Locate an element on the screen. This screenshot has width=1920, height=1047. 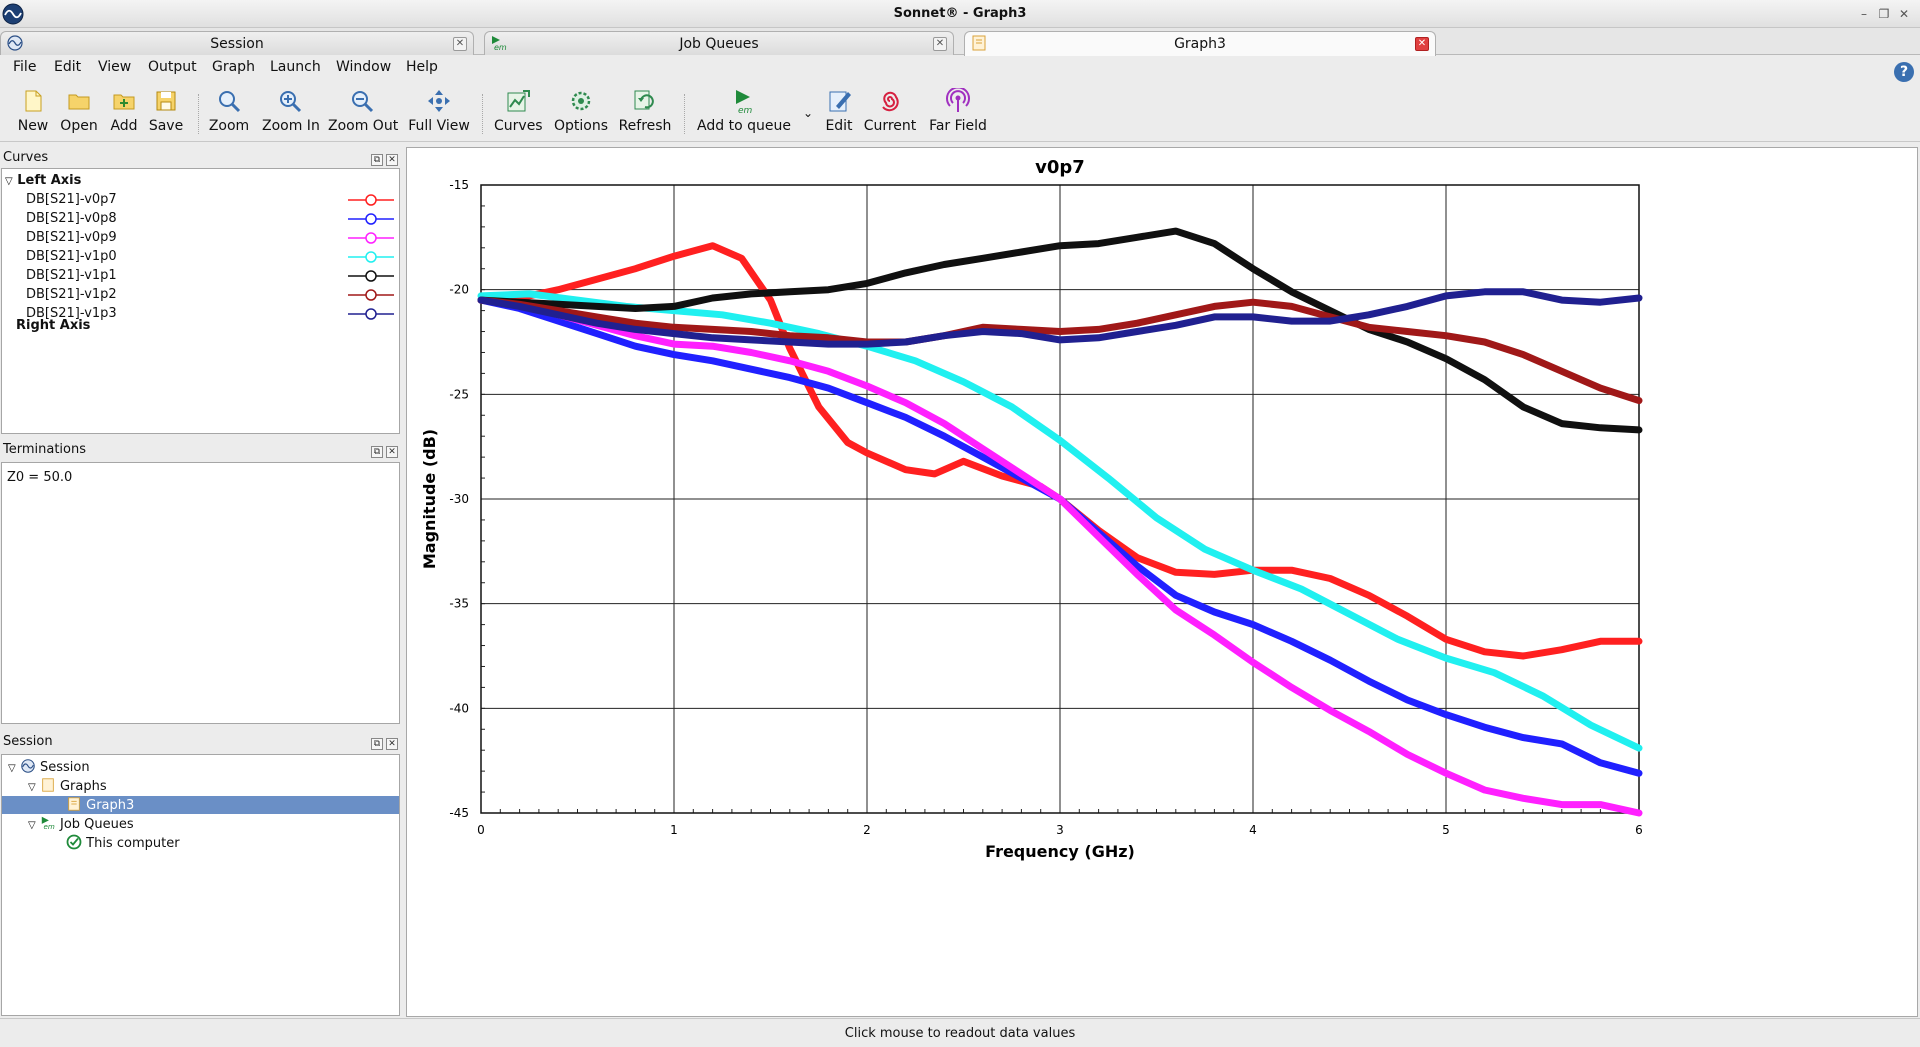
menu-graph: Graph is located at coordinates (233, 67).